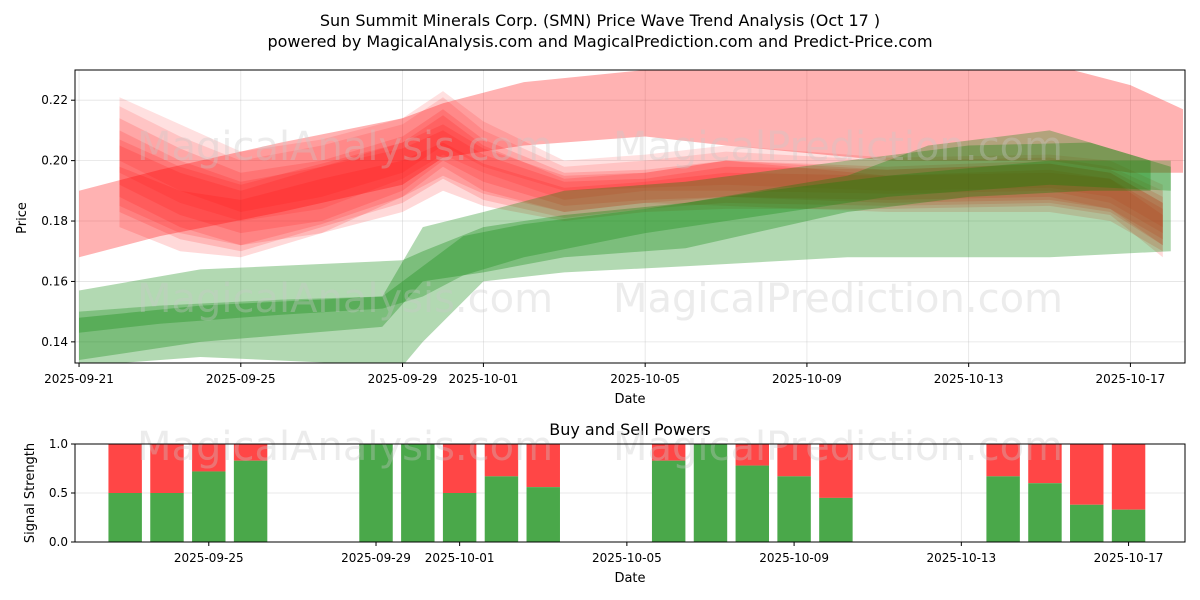 The width and height of the screenshot is (1200, 600). Describe the element at coordinates (209, 558) in the screenshot. I see `power-x-tick-label: 2025-09-25` at that location.